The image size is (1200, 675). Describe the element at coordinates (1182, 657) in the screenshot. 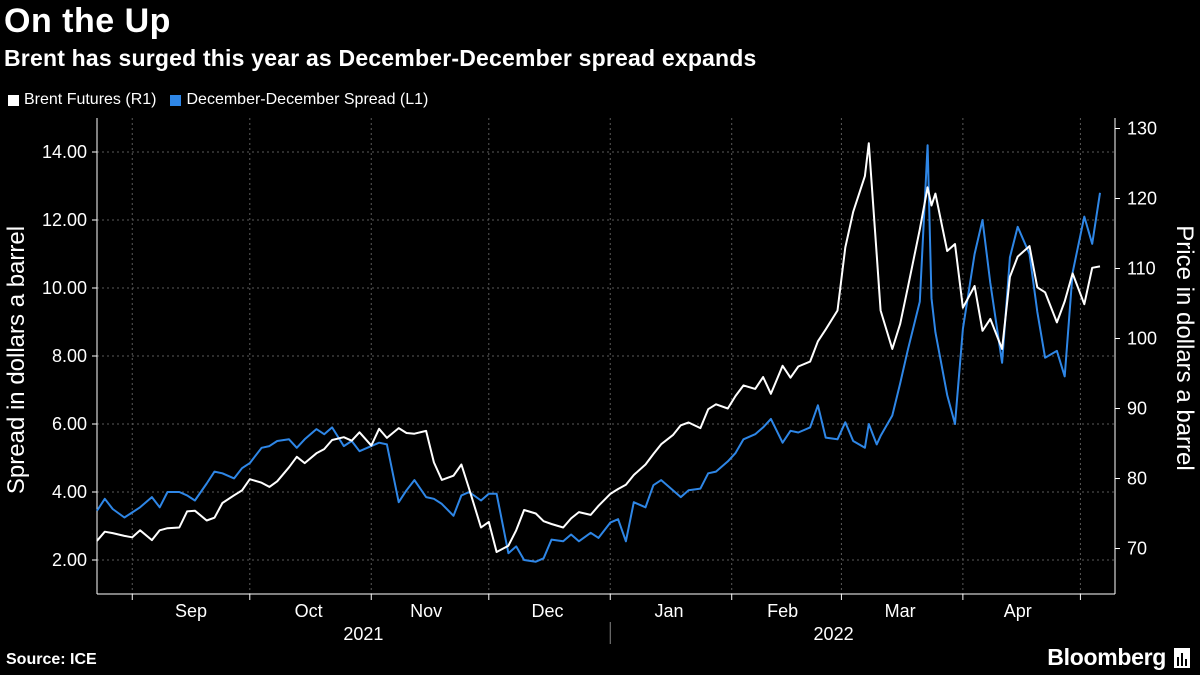

I see `bloomberg-logo-icon` at that location.